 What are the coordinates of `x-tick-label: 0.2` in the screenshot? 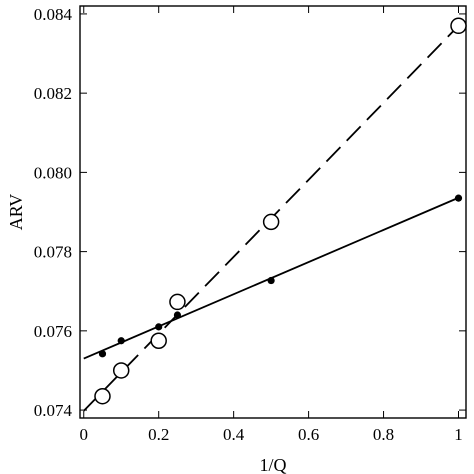 It's located at (158, 434).